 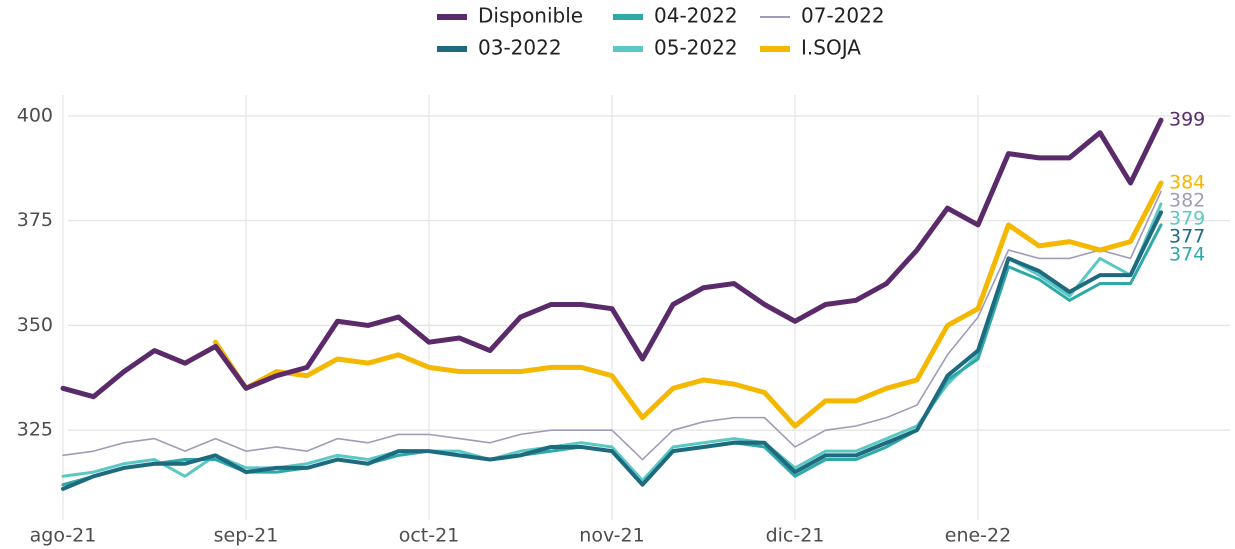 What do you see at coordinates (1187, 236) in the screenshot?
I see `end-label: 377` at bounding box center [1187, 236].